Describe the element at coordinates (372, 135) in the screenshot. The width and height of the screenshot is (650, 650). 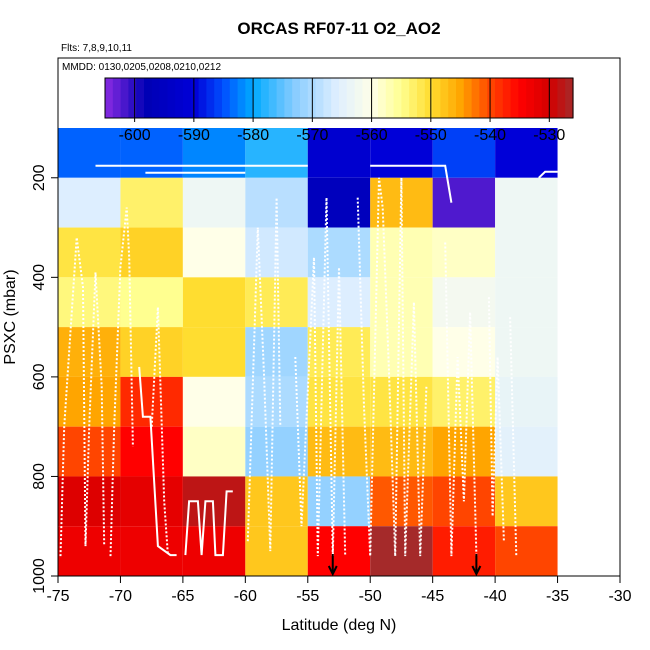
I see `colorbar-tick-label: -560` at that location.